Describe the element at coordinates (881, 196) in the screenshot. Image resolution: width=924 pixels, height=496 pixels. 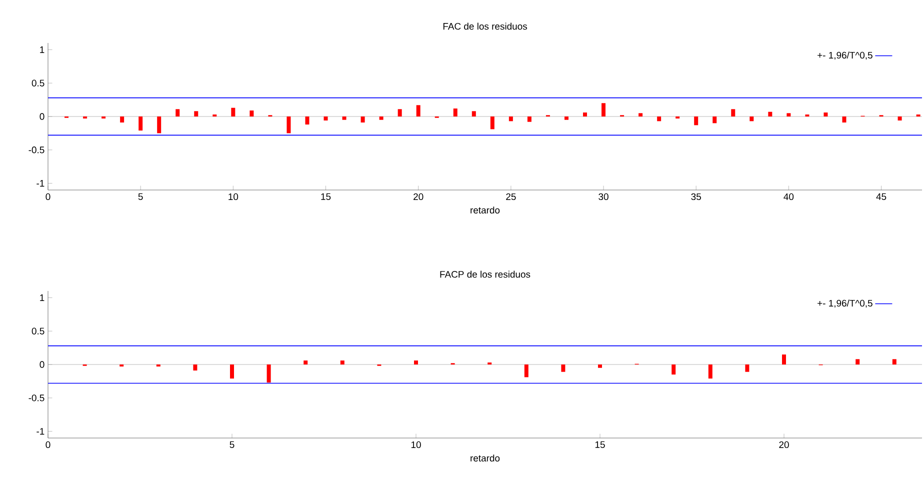
I see `x-tick-label: 45` at that location.